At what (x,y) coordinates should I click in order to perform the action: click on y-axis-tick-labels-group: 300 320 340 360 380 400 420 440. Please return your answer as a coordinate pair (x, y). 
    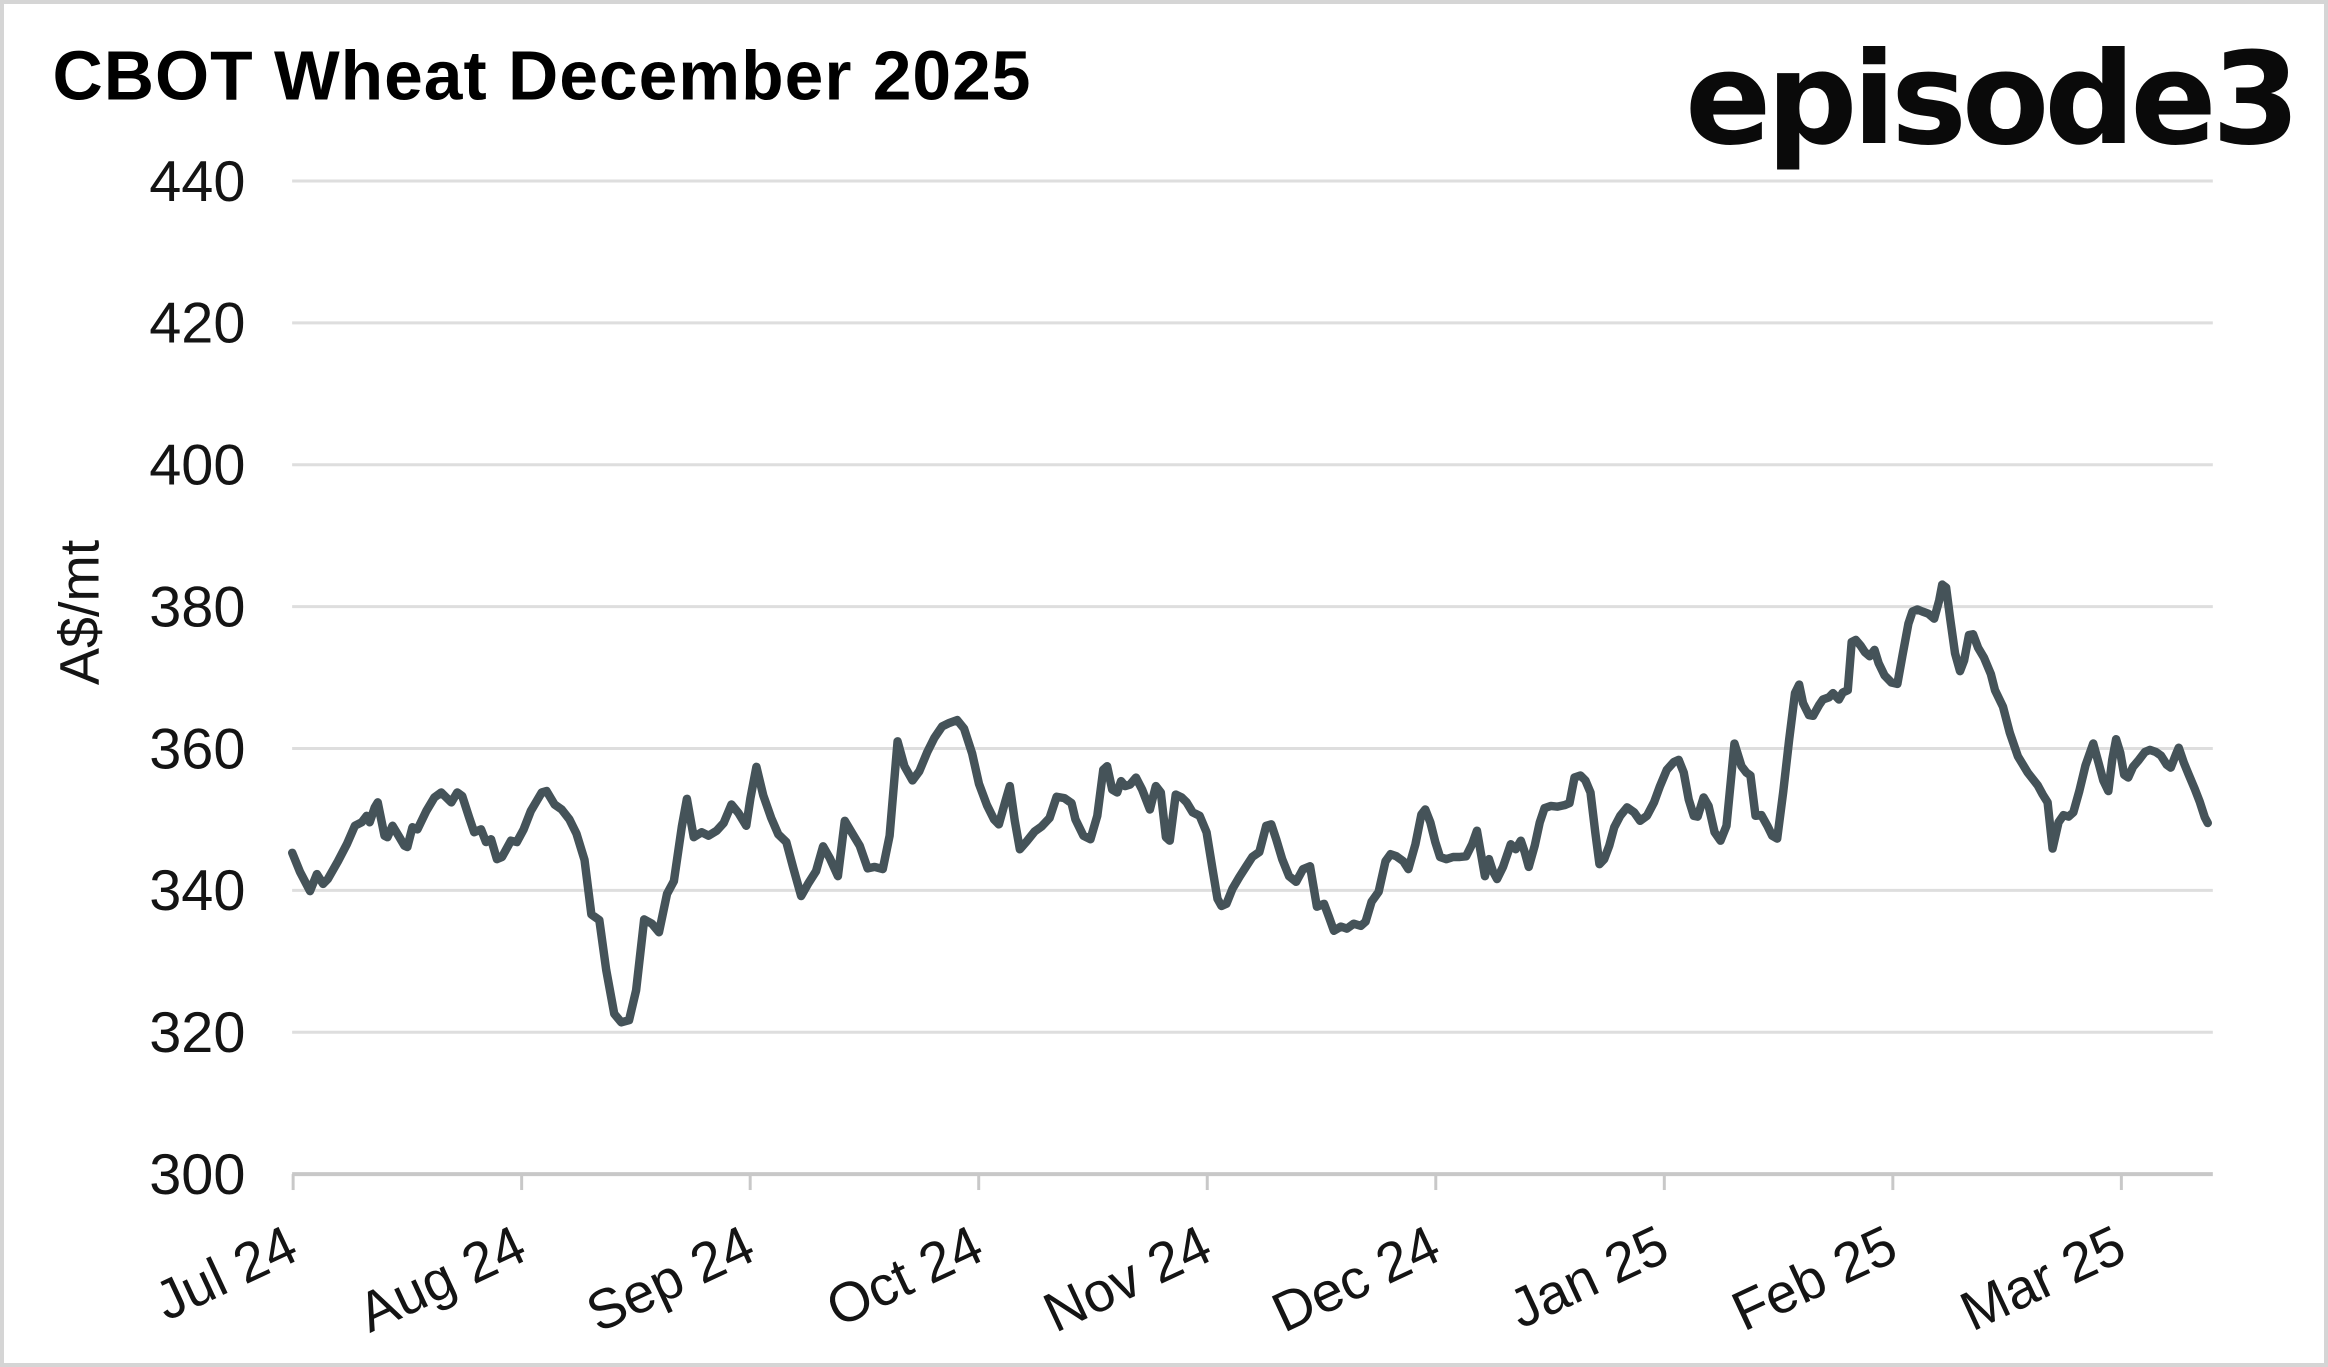
    Looking at the image, I should click on (197, 678).